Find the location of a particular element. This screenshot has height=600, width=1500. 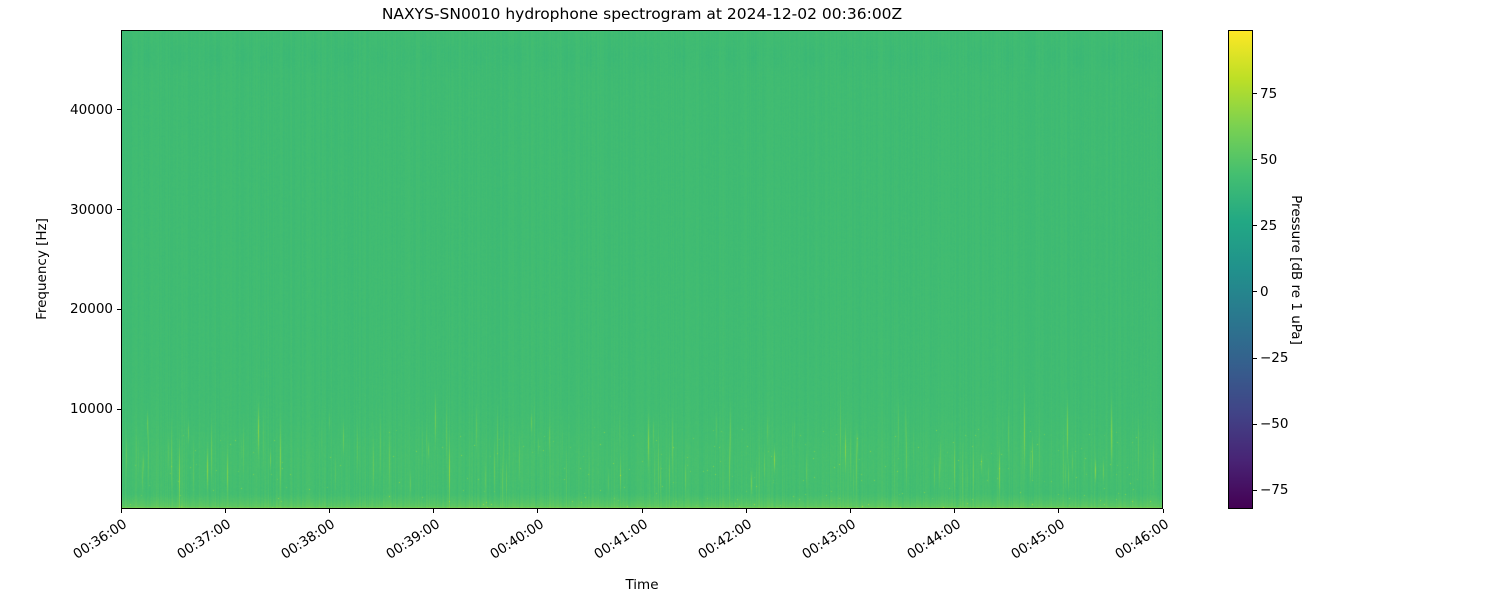

colorbar-label: Pressure [dB re 1 uPa] is located at coordinates (1296, 270).